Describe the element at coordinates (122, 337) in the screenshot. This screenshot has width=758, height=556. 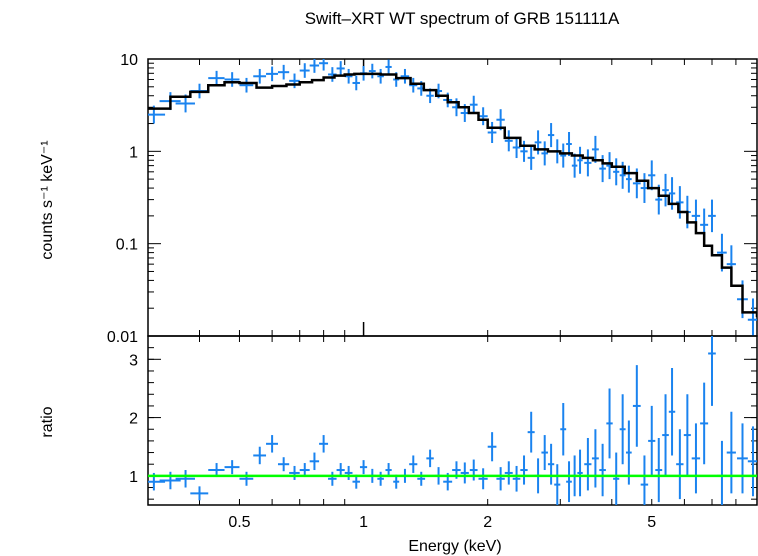
I see `y-tick-label: 0.01` at that location.